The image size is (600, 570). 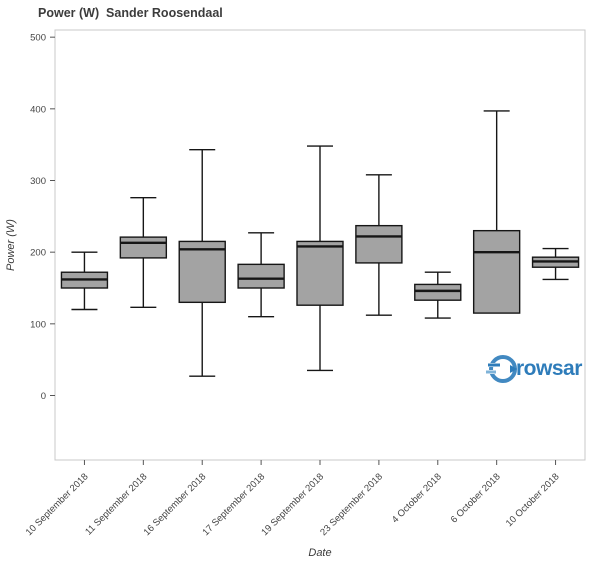 I want to click on y-tick-label: 0, so click(x=43, y=396).